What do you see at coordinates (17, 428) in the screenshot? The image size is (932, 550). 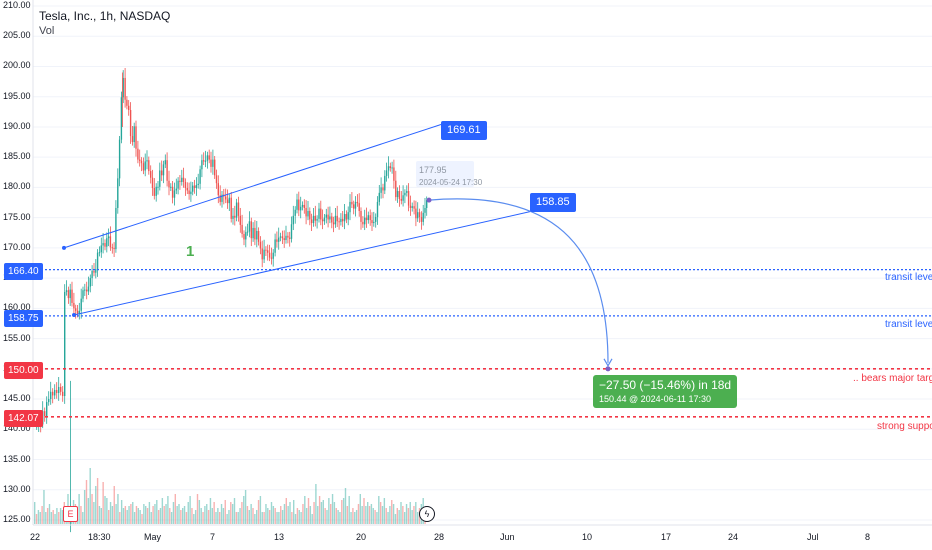 I see `y-tick-label: 140.00` at bounding box center [17, 428].